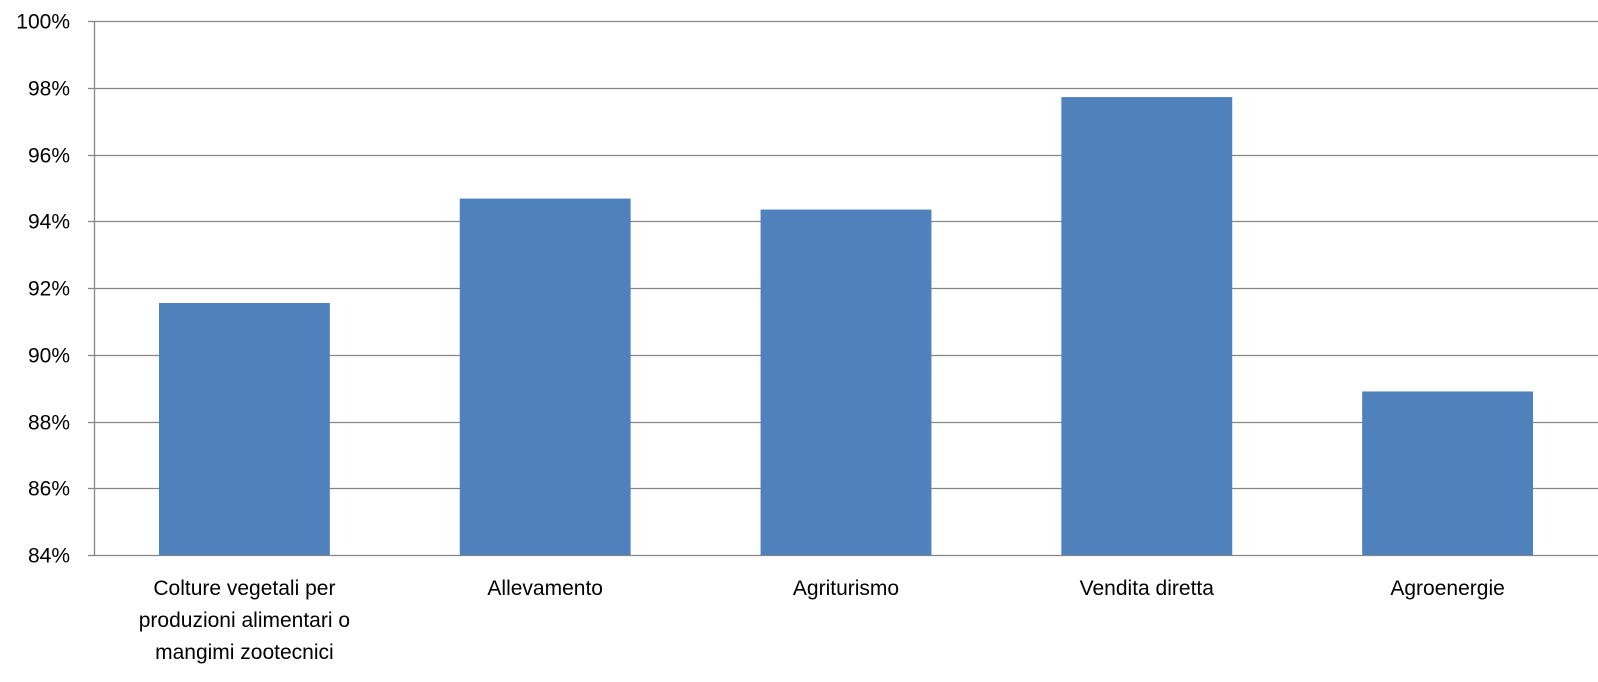  What do you see at coordinates (49, 222) in the screenshot?
I see `y-axis-tick-label: 94%` at bounding box center [49, 222].